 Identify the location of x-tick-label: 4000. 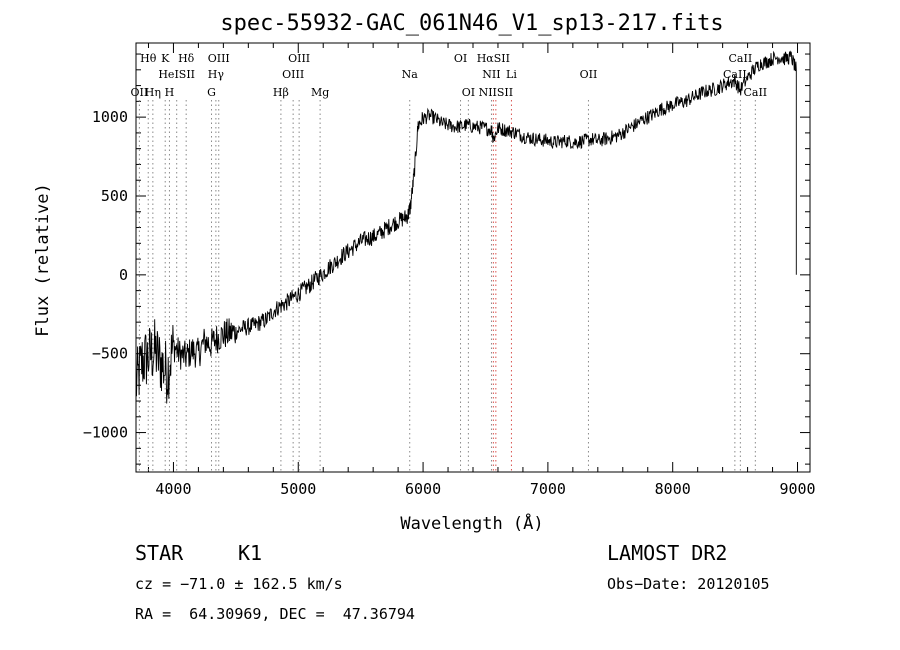
(173, 489).